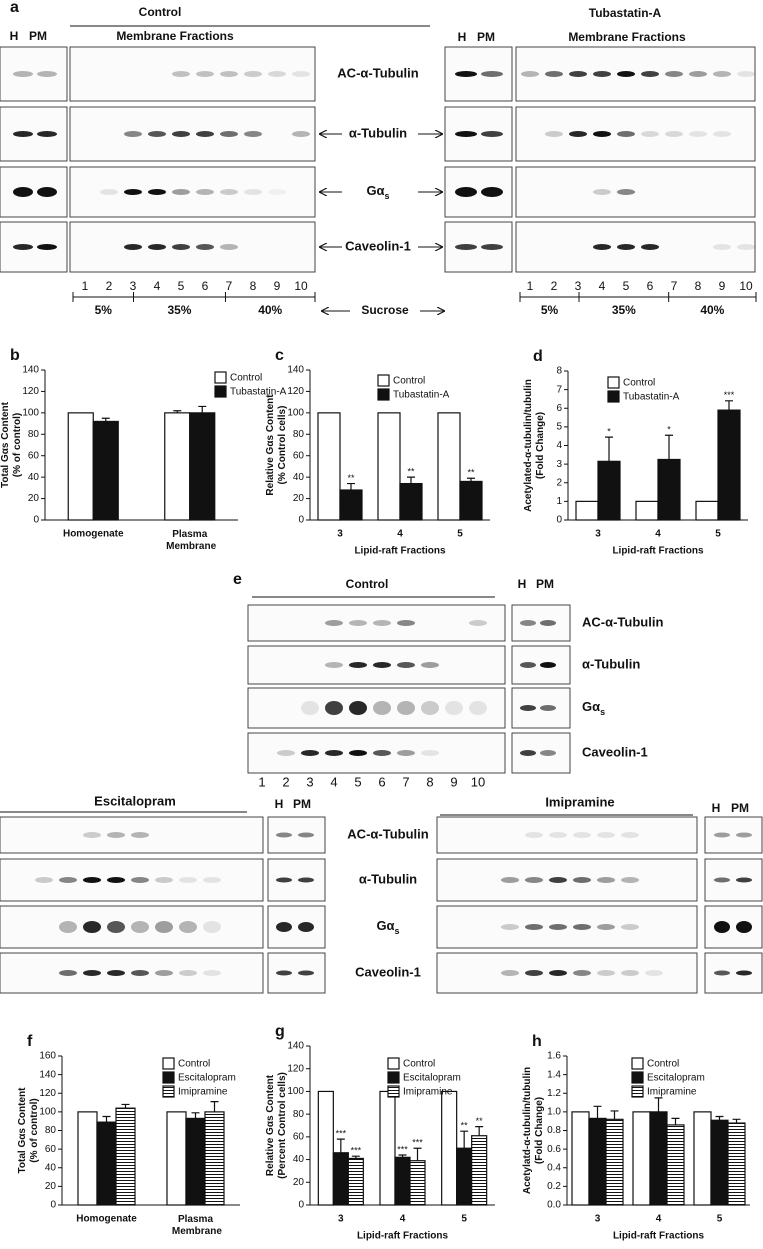 This screenshot has height=1249, width=763. What do you see at coordinates (189, 546) in the screenshot?
I see `x-tick-label-line: Membrane` at bounding box center [189, 546].